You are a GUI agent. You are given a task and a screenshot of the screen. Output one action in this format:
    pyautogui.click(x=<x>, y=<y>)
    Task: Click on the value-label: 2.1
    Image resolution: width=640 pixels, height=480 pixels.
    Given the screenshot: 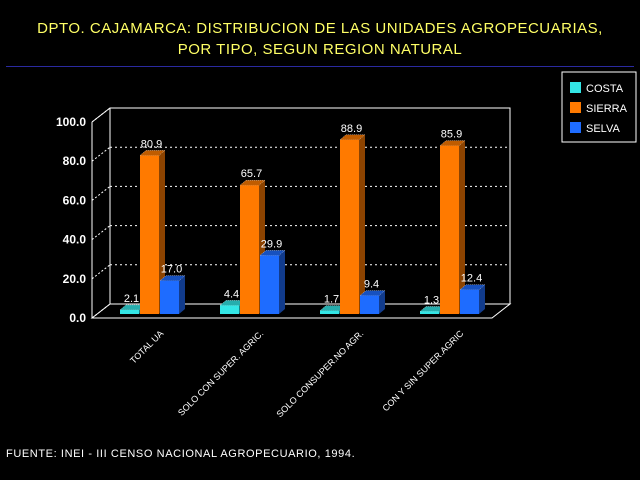 What is the action you would take?
    pyautogui.click(x=131, y=299)
    